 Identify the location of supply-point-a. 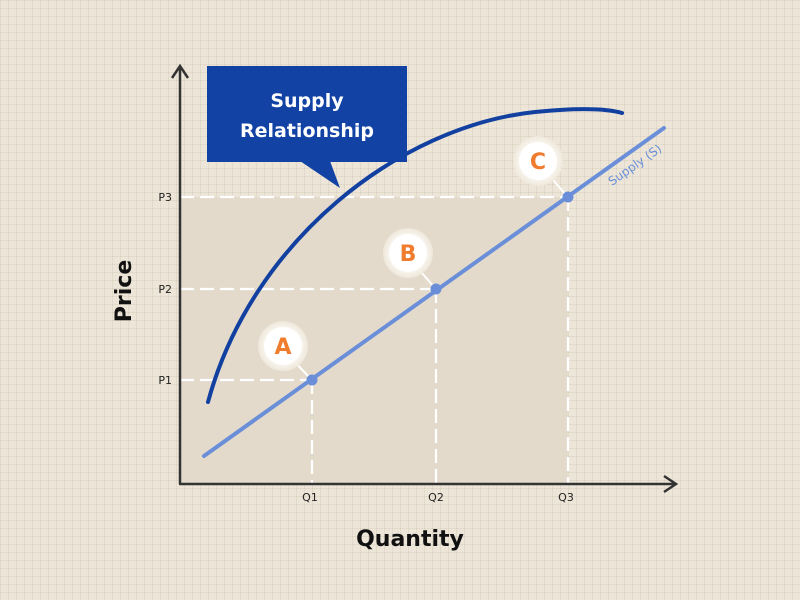
(312, 380).